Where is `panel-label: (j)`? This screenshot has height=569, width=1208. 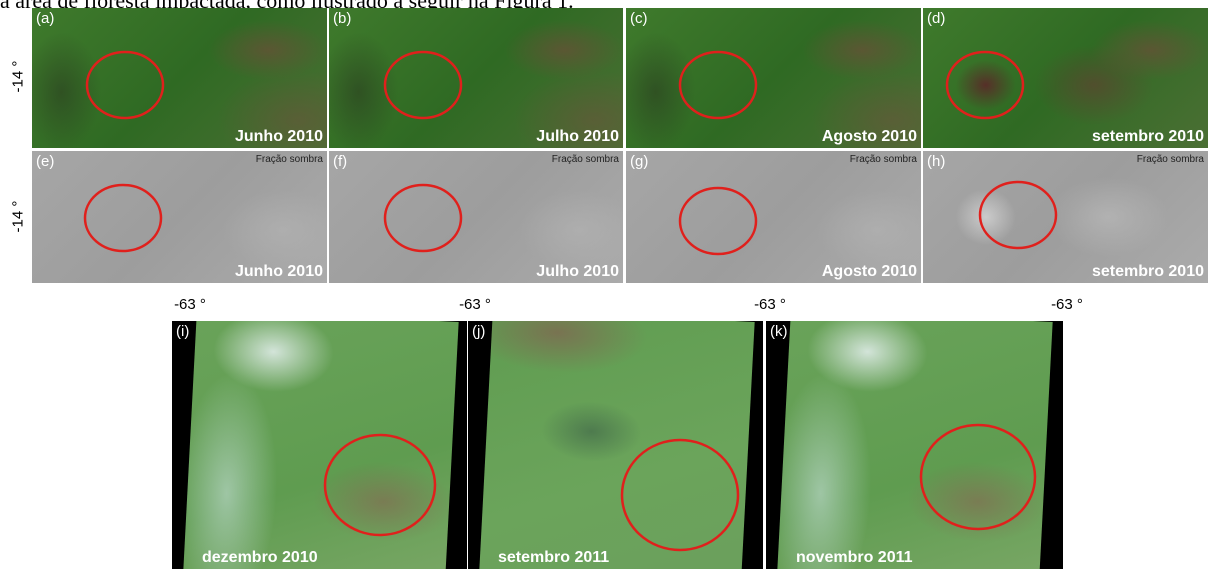
panel-label: (j) is located at coordinates (479, 331).